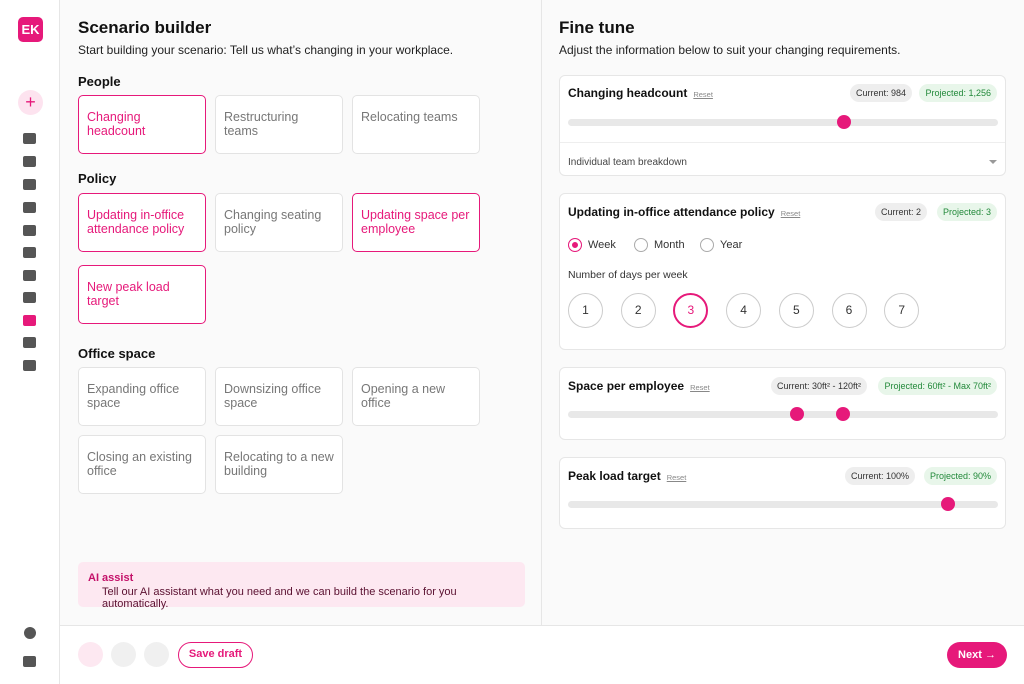 The height and width of the screenshot is (684, 1024). I want to click on day-option: 2, so click(638, 310).